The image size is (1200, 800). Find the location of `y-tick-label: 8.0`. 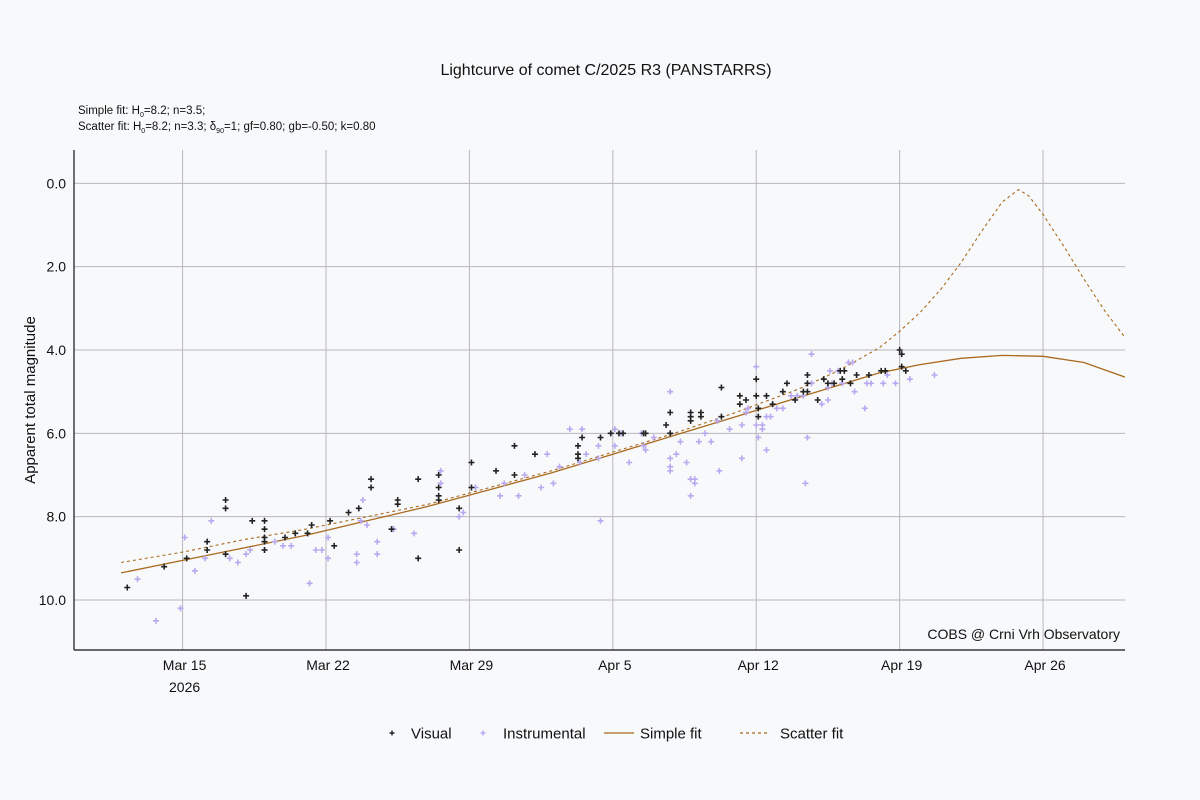

y-tick-label: 8.0 is located at coordinates (57, 517).